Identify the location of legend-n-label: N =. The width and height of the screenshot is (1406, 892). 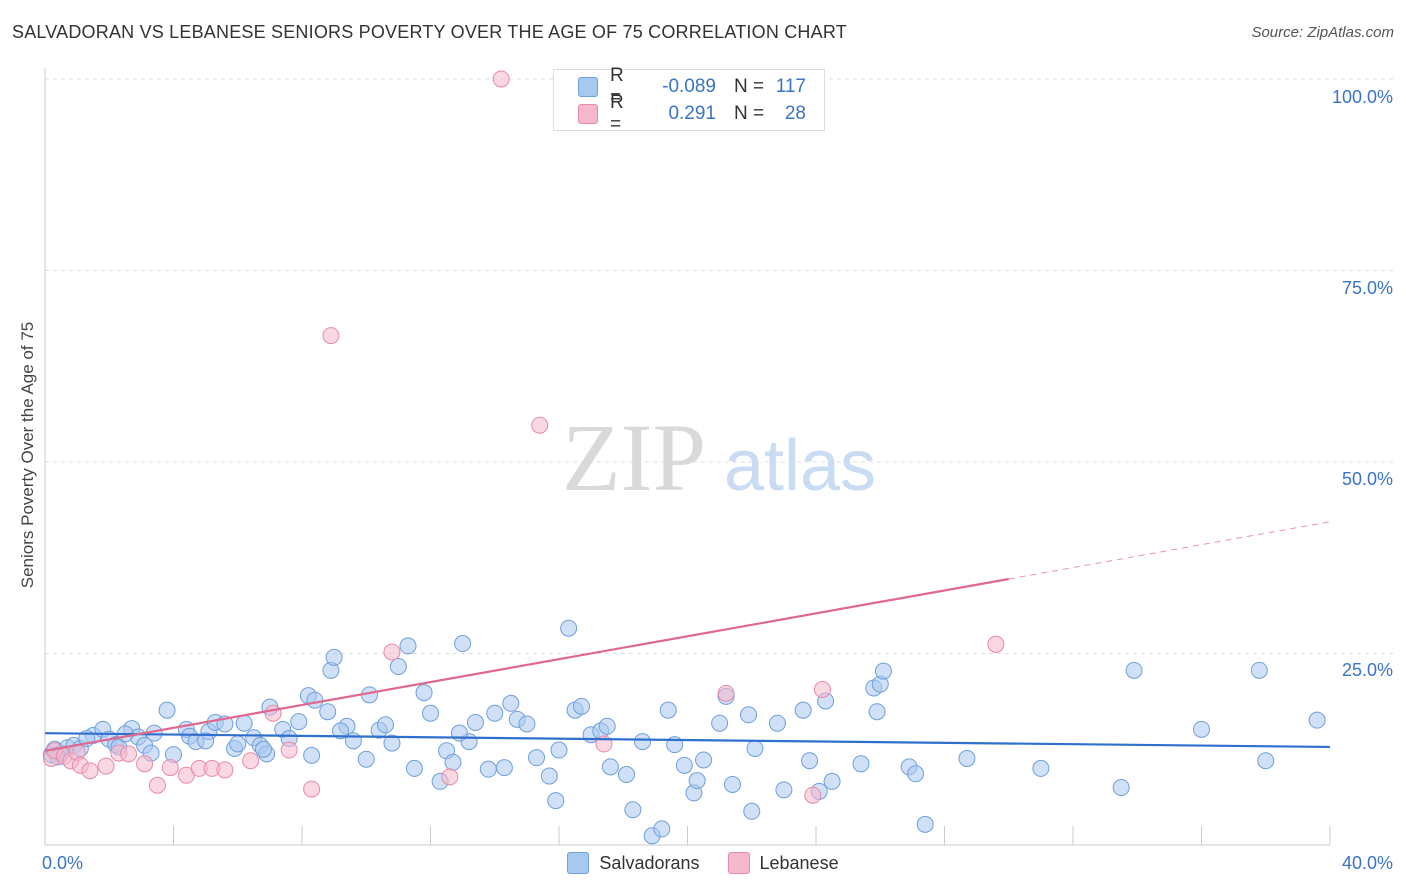
(749, 113).